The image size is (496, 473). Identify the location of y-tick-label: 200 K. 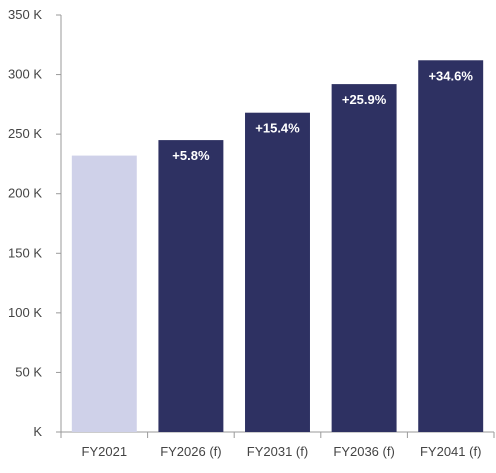
(25, 193).